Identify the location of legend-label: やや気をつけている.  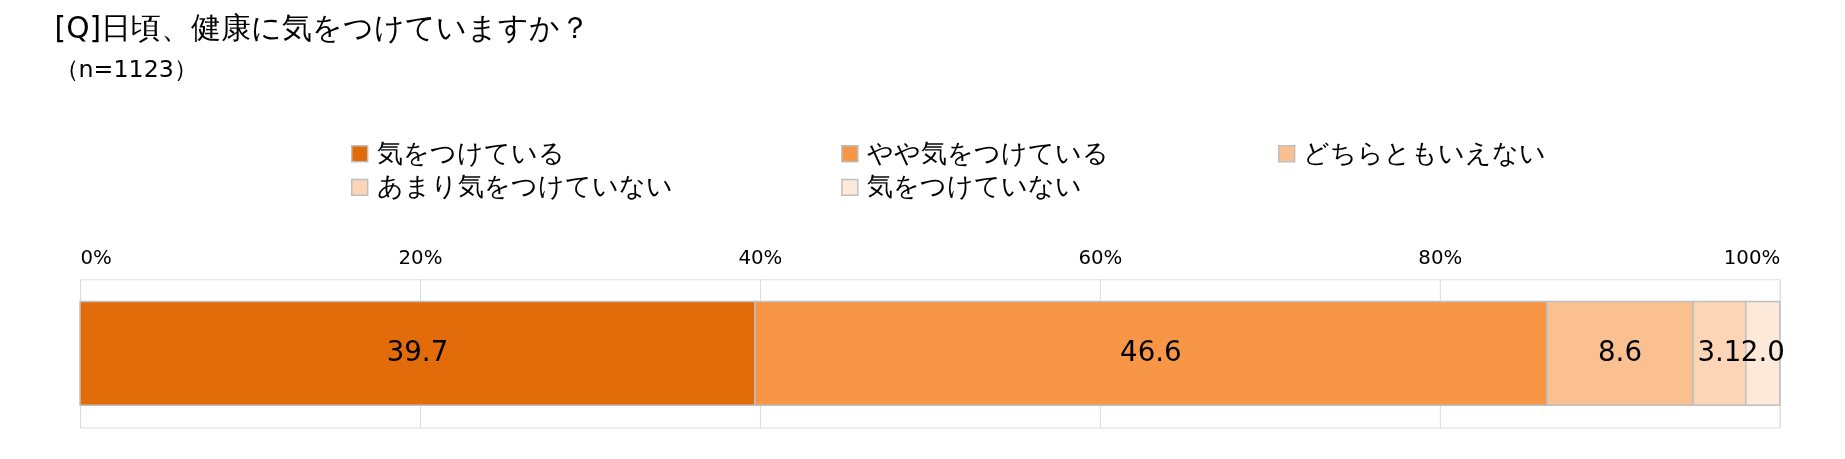
(987, 152).